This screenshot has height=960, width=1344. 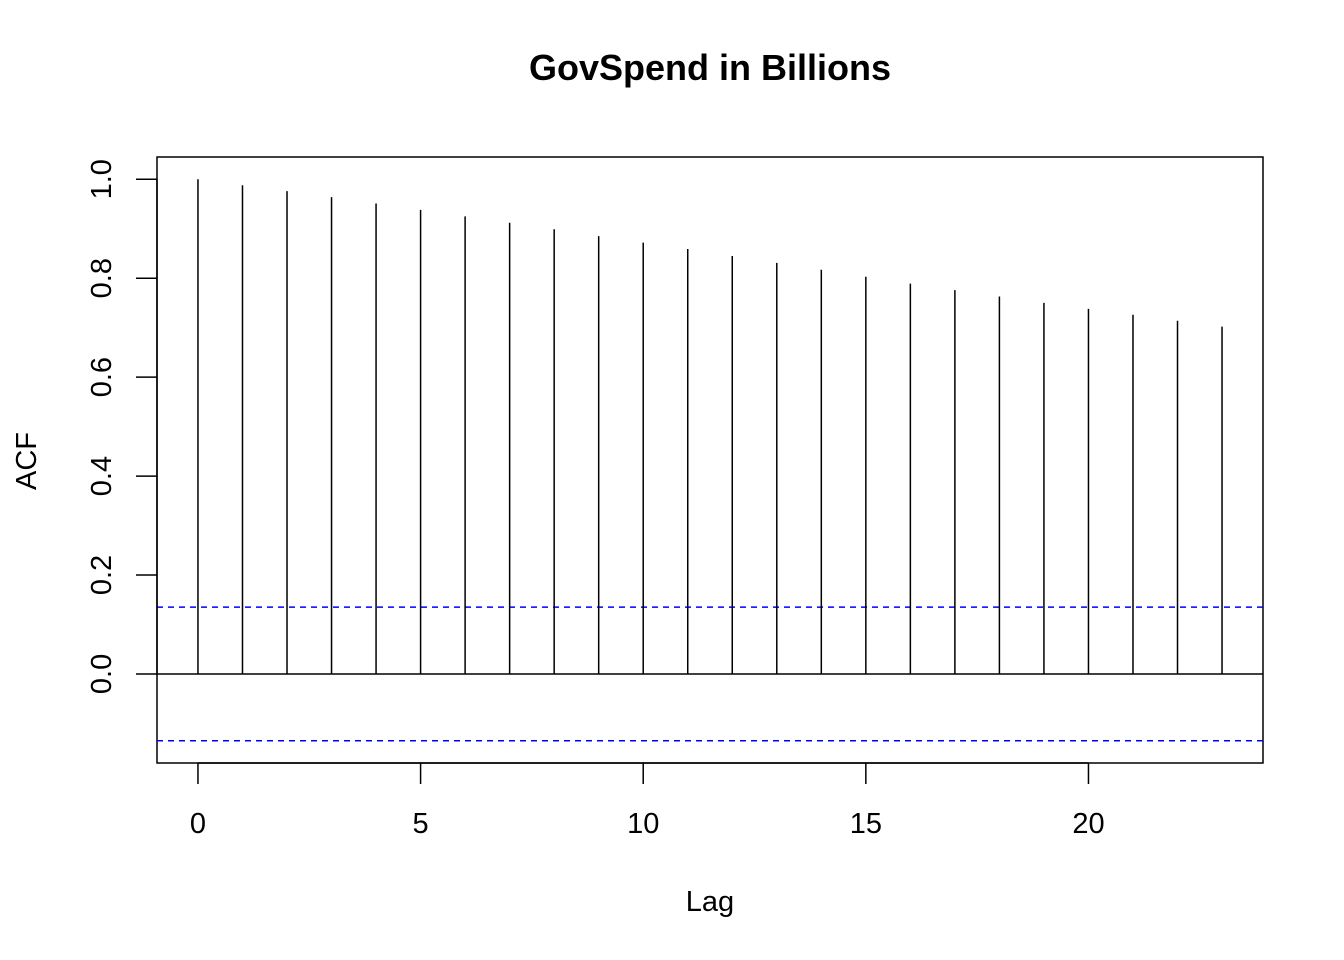 I want to click on y-tick-label-4: 0.8, so click(x=102, y=278).